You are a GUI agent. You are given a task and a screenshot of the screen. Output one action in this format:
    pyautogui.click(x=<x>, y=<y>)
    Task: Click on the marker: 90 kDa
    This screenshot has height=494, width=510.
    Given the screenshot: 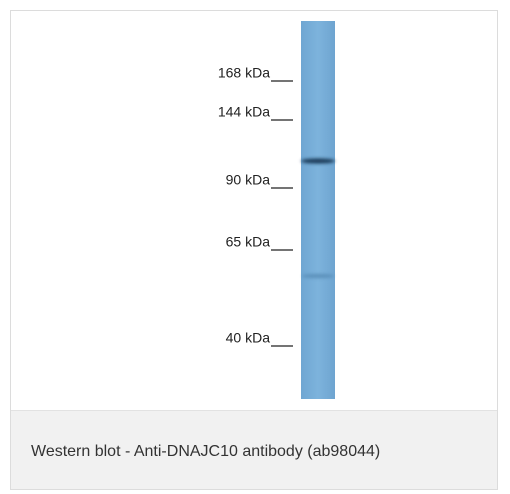 What is the action you would take?
    pyautogui.click(x=259, y=180)
    